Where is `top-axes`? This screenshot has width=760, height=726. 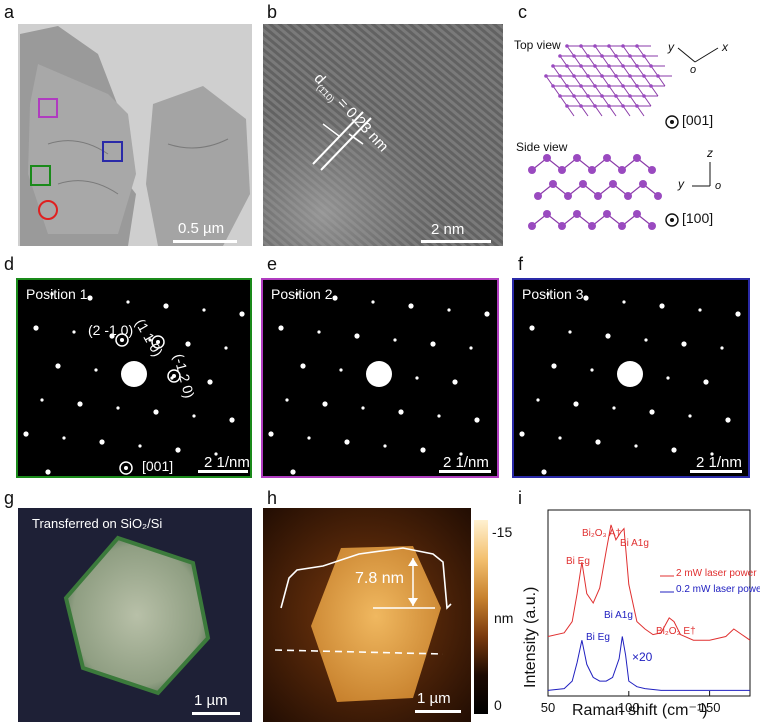 top-axes is located at coordinates (698, 55).